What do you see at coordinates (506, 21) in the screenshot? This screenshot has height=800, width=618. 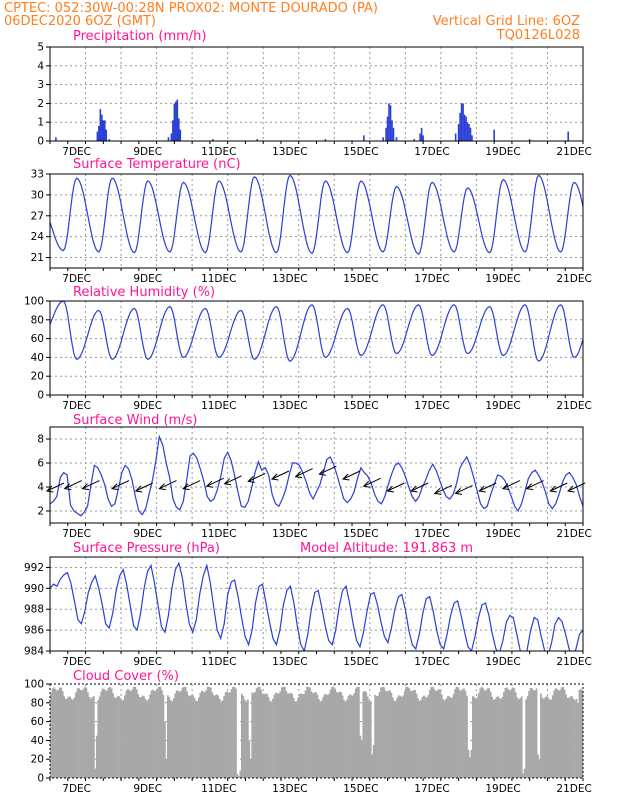 I see `header-grid-note: Vertical Grid Line: 6OZ` at bounding box center [506, 21].